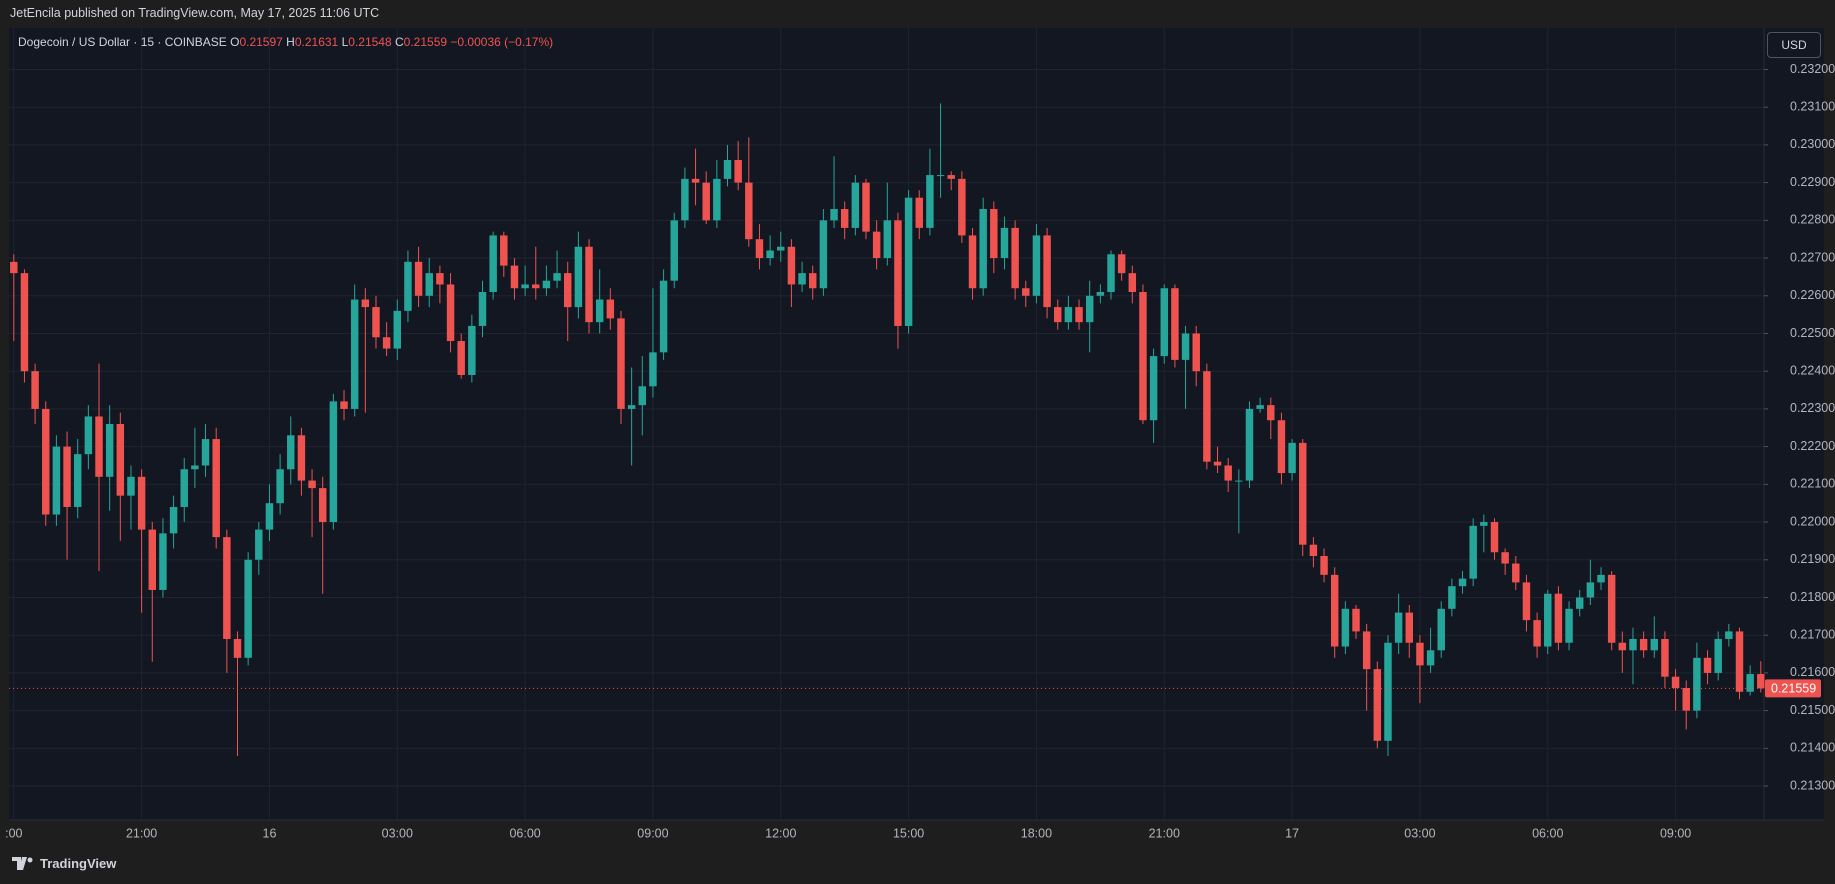 This screenshot has width=1835, height=884. I want to click on y-tick-label: 0.23100, so click(1812, 106).